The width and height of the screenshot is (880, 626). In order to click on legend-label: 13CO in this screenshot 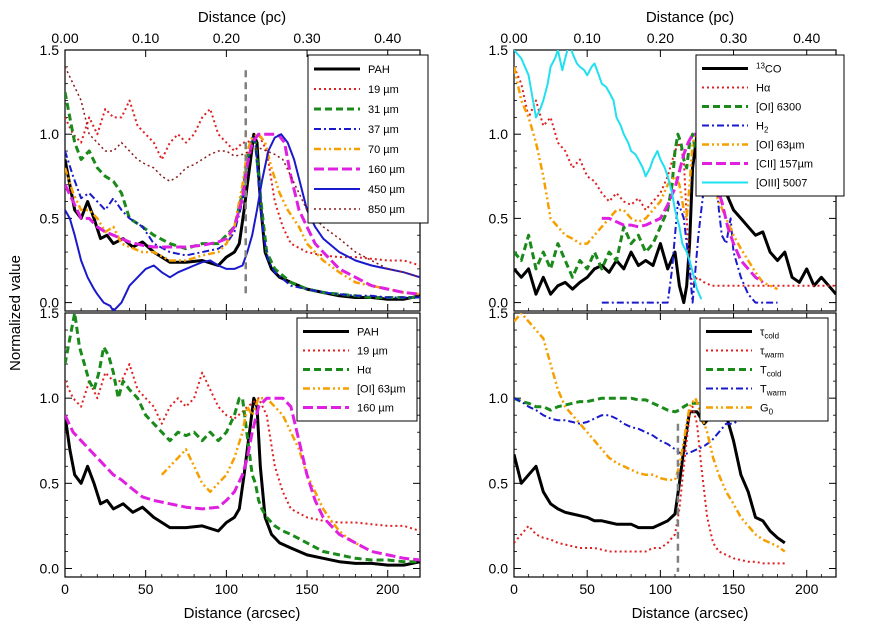, I will do `click(769, 69)`.